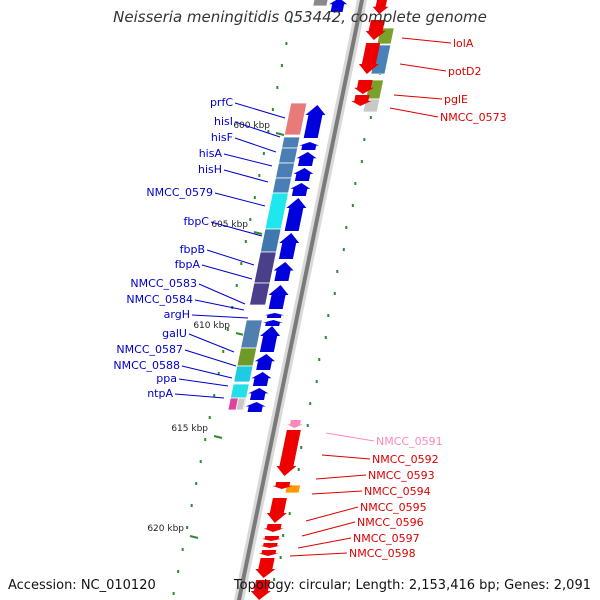 Image resolution: width=600 pixels, height=600 pixels. What do you see at coordinates (223, 121) in the screenshot?
I see `gene-label-left: hisI` at bounding box center [223, 121].